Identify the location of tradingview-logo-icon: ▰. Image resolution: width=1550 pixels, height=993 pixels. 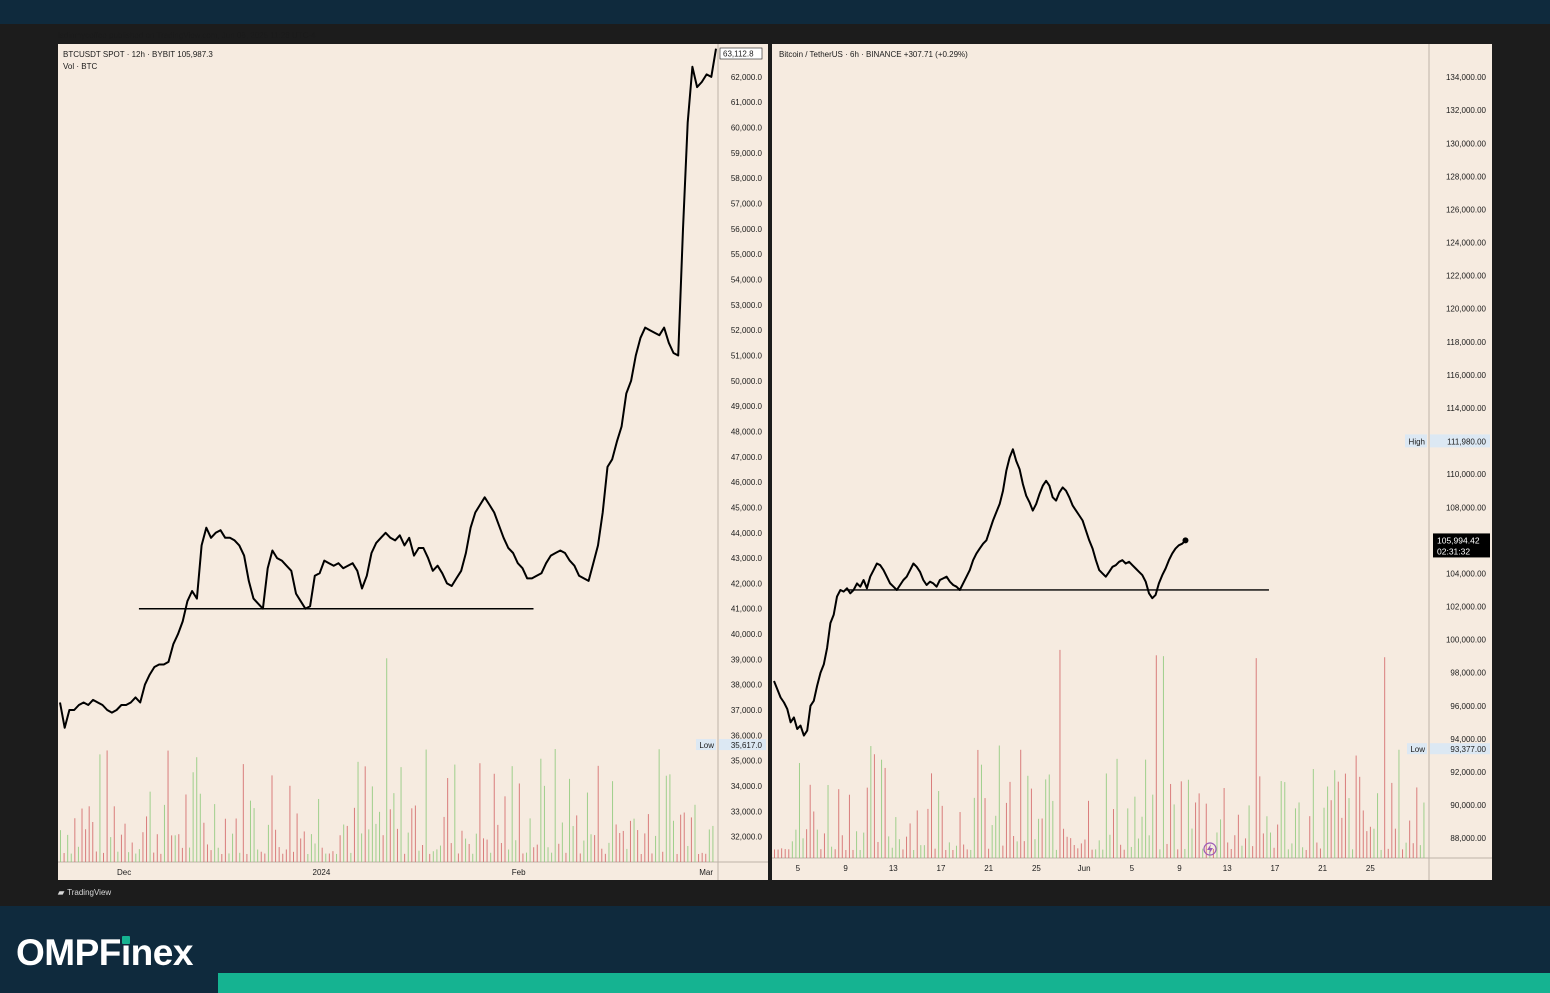
(61, 892).